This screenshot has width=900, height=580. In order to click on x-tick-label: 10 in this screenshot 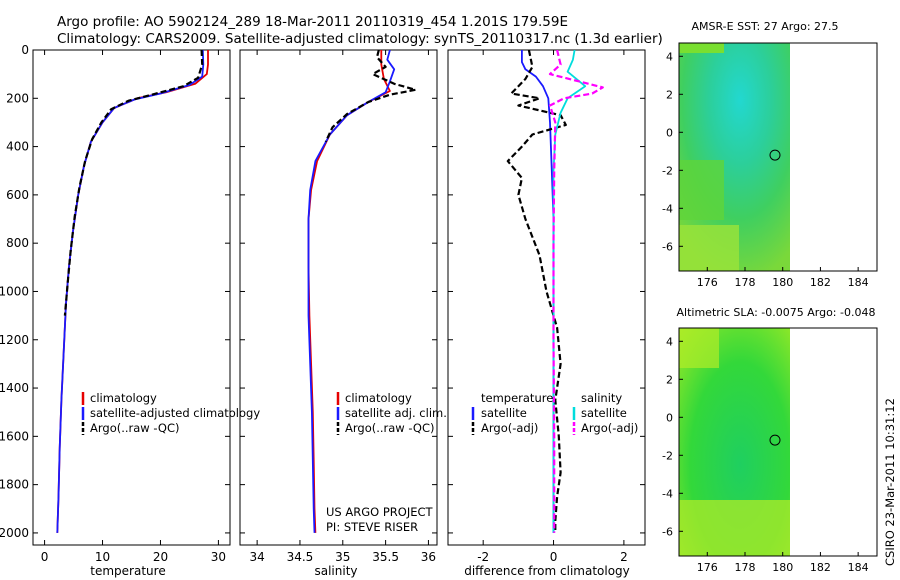, I will do `click(102, 557)`.